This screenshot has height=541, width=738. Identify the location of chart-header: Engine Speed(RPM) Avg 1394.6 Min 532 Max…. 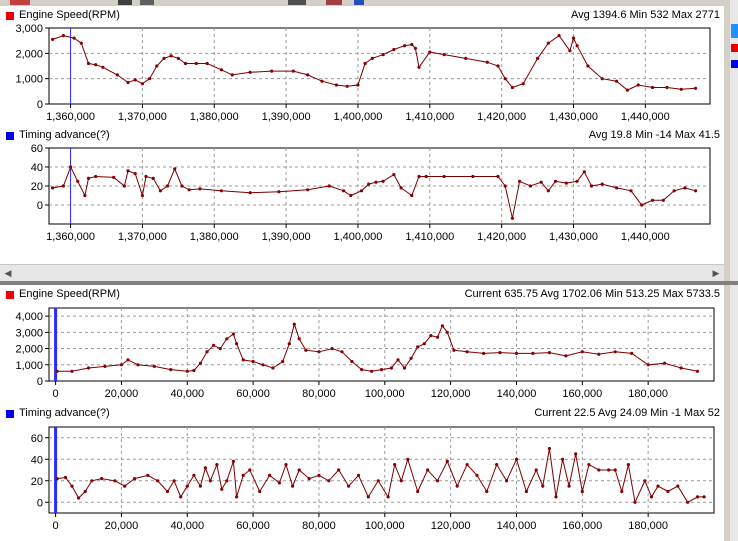
(362, 16).